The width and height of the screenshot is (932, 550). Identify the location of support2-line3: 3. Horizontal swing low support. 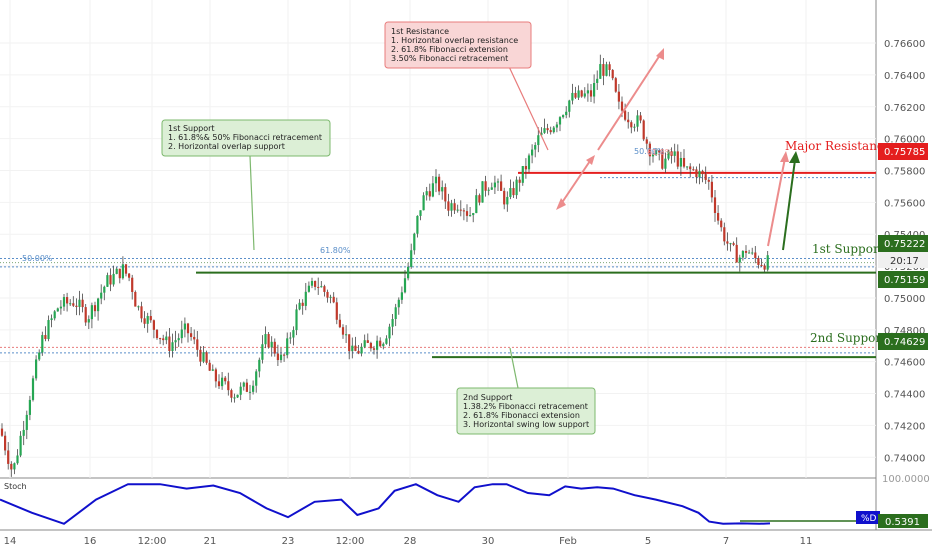
(526, 424).